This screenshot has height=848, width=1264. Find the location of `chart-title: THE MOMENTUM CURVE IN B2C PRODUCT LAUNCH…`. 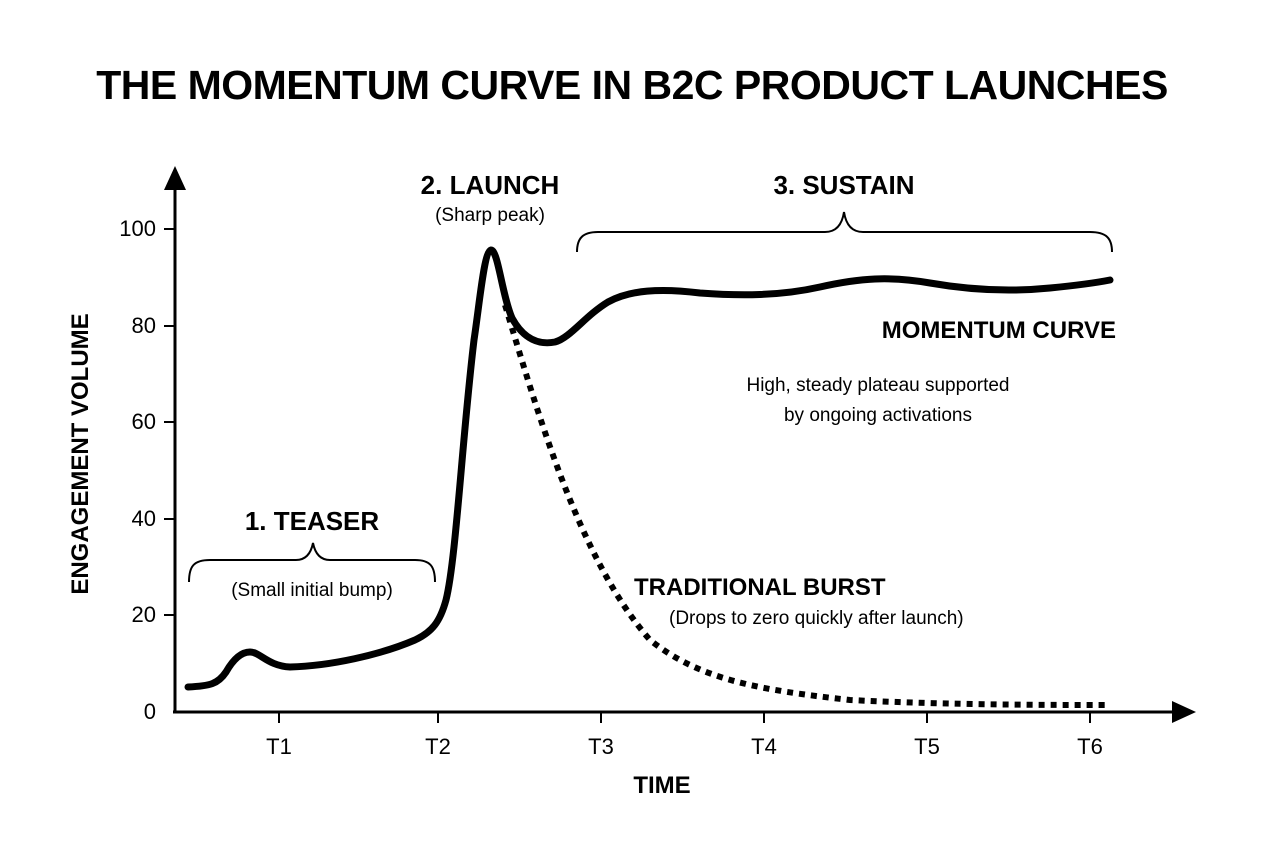

chart-title: THE MOMENTUM CURVE IN B2C PRODUCT LAUNCH… is located at coordinates (632, 85).